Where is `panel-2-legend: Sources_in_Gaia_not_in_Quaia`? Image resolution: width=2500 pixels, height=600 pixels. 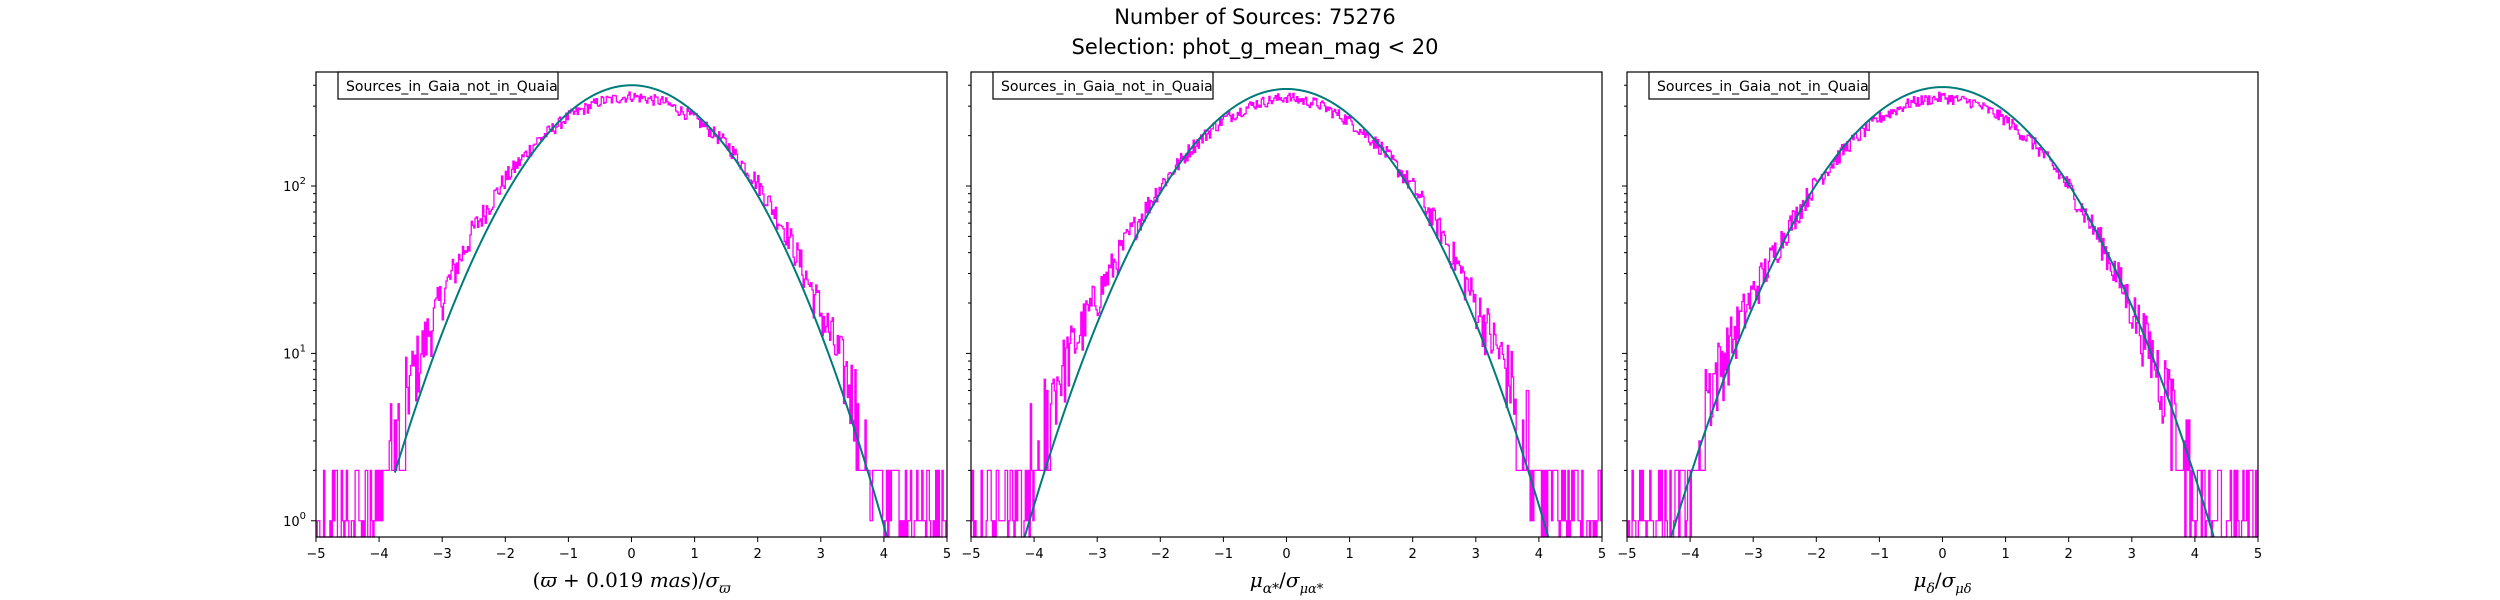 panel-2-legend: Sources_in_Gaia_not_in_Quaia is located at coordinates (1103, 85).